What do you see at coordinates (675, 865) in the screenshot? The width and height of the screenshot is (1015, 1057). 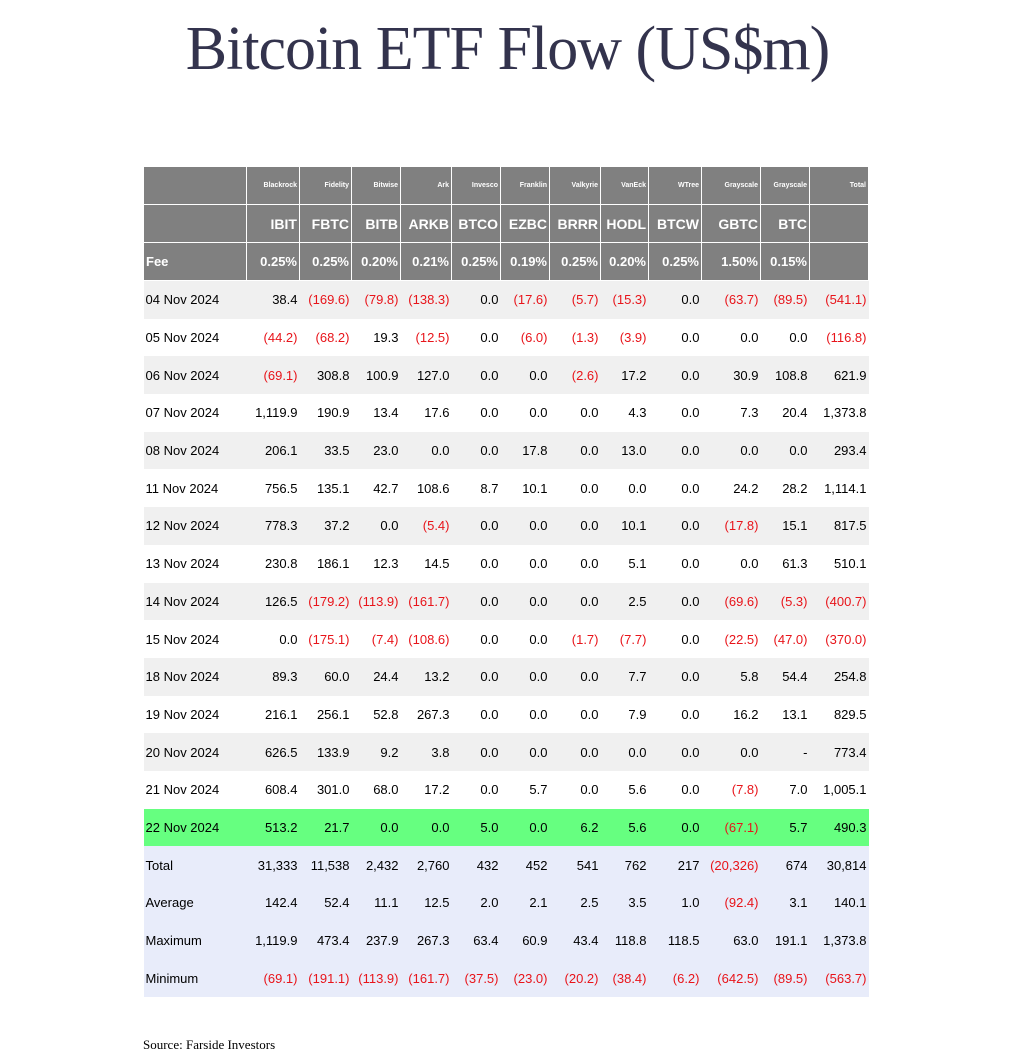 I see `summary-cell: 217` at bounding box center [675, 865].